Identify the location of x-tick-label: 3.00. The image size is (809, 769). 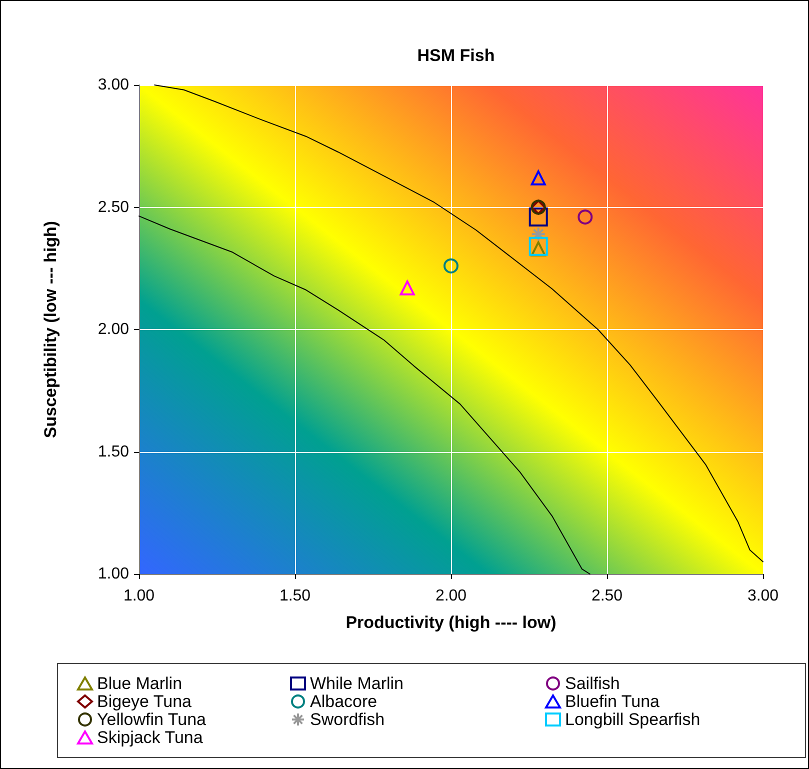
(763, 596).